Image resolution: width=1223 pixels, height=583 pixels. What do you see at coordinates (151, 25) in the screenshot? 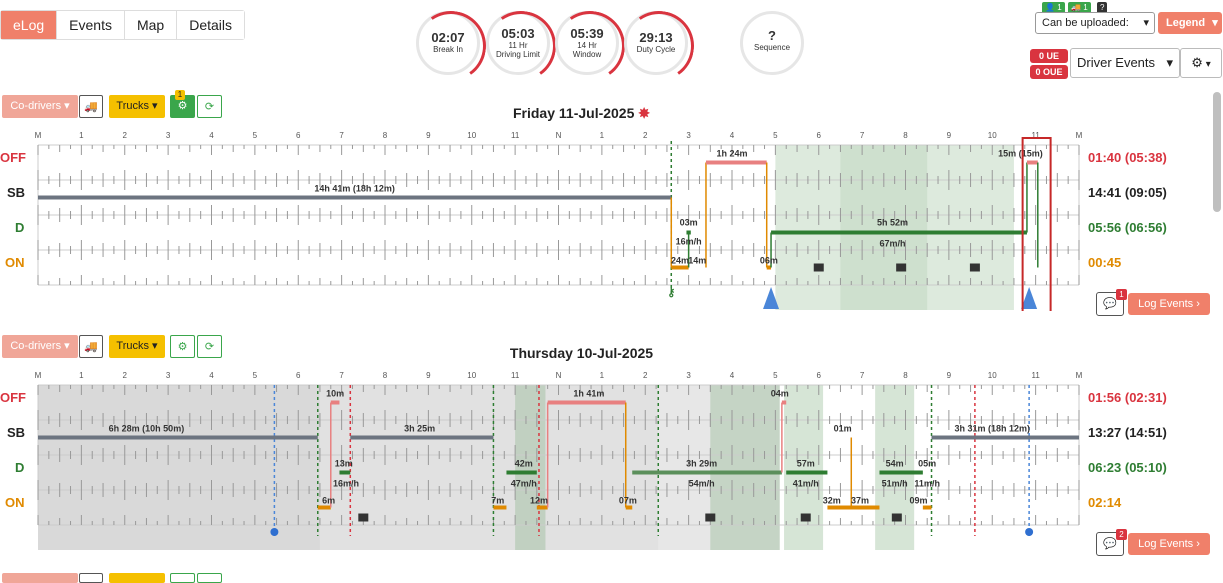
I see `tab-map: Map` at bounding box center [151, 25].